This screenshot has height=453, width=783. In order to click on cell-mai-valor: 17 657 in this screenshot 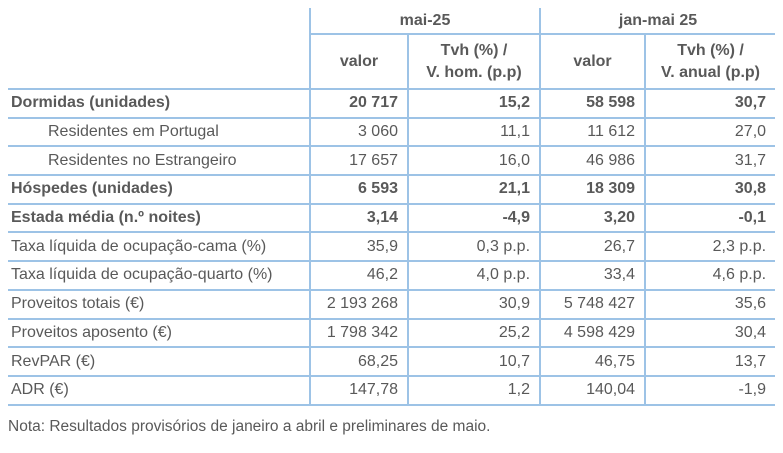, I will do `click(359, 161)`.